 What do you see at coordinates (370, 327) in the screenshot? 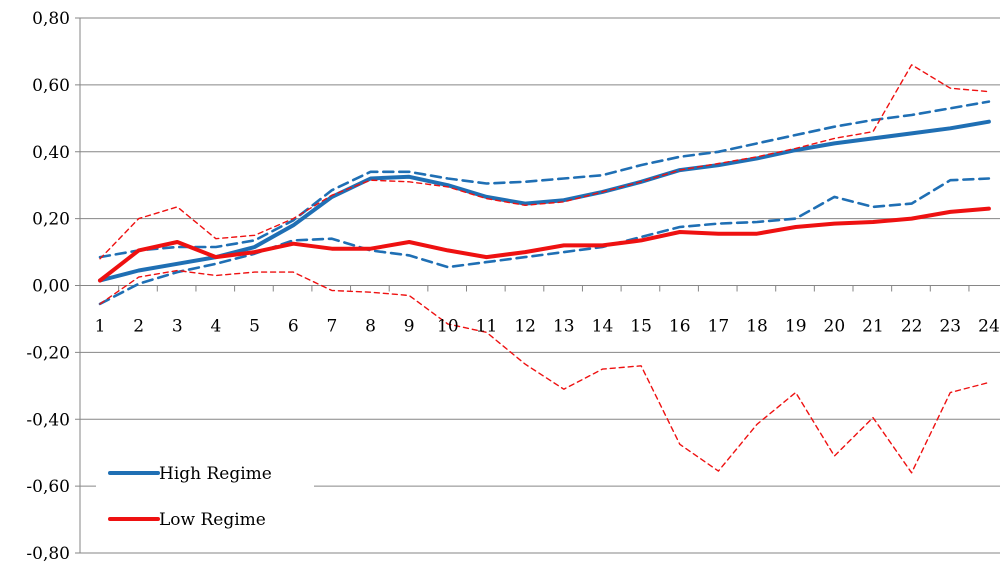
I see `x-tick-label: 8` at bounding box center [370, 327].